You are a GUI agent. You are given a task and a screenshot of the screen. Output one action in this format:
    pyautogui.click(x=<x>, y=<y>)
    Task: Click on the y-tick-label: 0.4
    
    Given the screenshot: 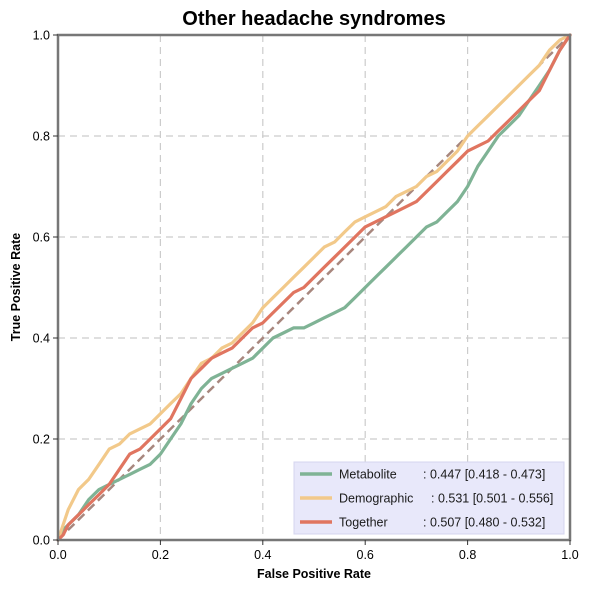 What is the action you would take?
    pyautogui.click(x=41, y=339)
    